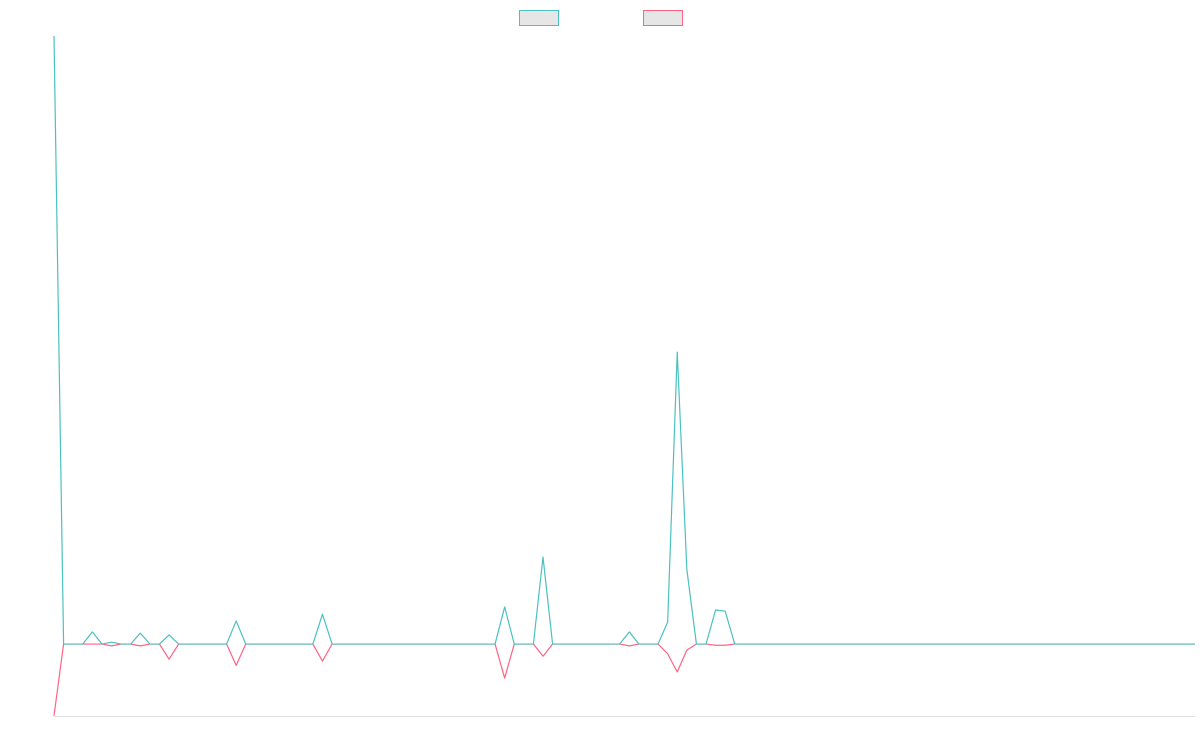  I want to click on line-series, so click(624, 679).